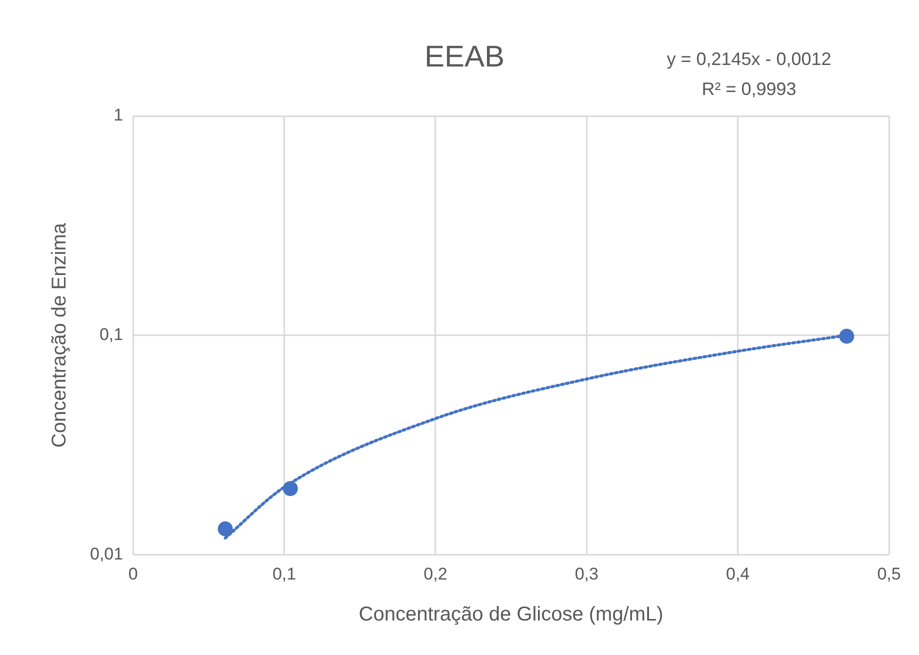 This screenshot has width=919, height=655. Describe the element at coordinates (586, 574) in the screenshot. I see `x-tick-label: 0,3` at that location.